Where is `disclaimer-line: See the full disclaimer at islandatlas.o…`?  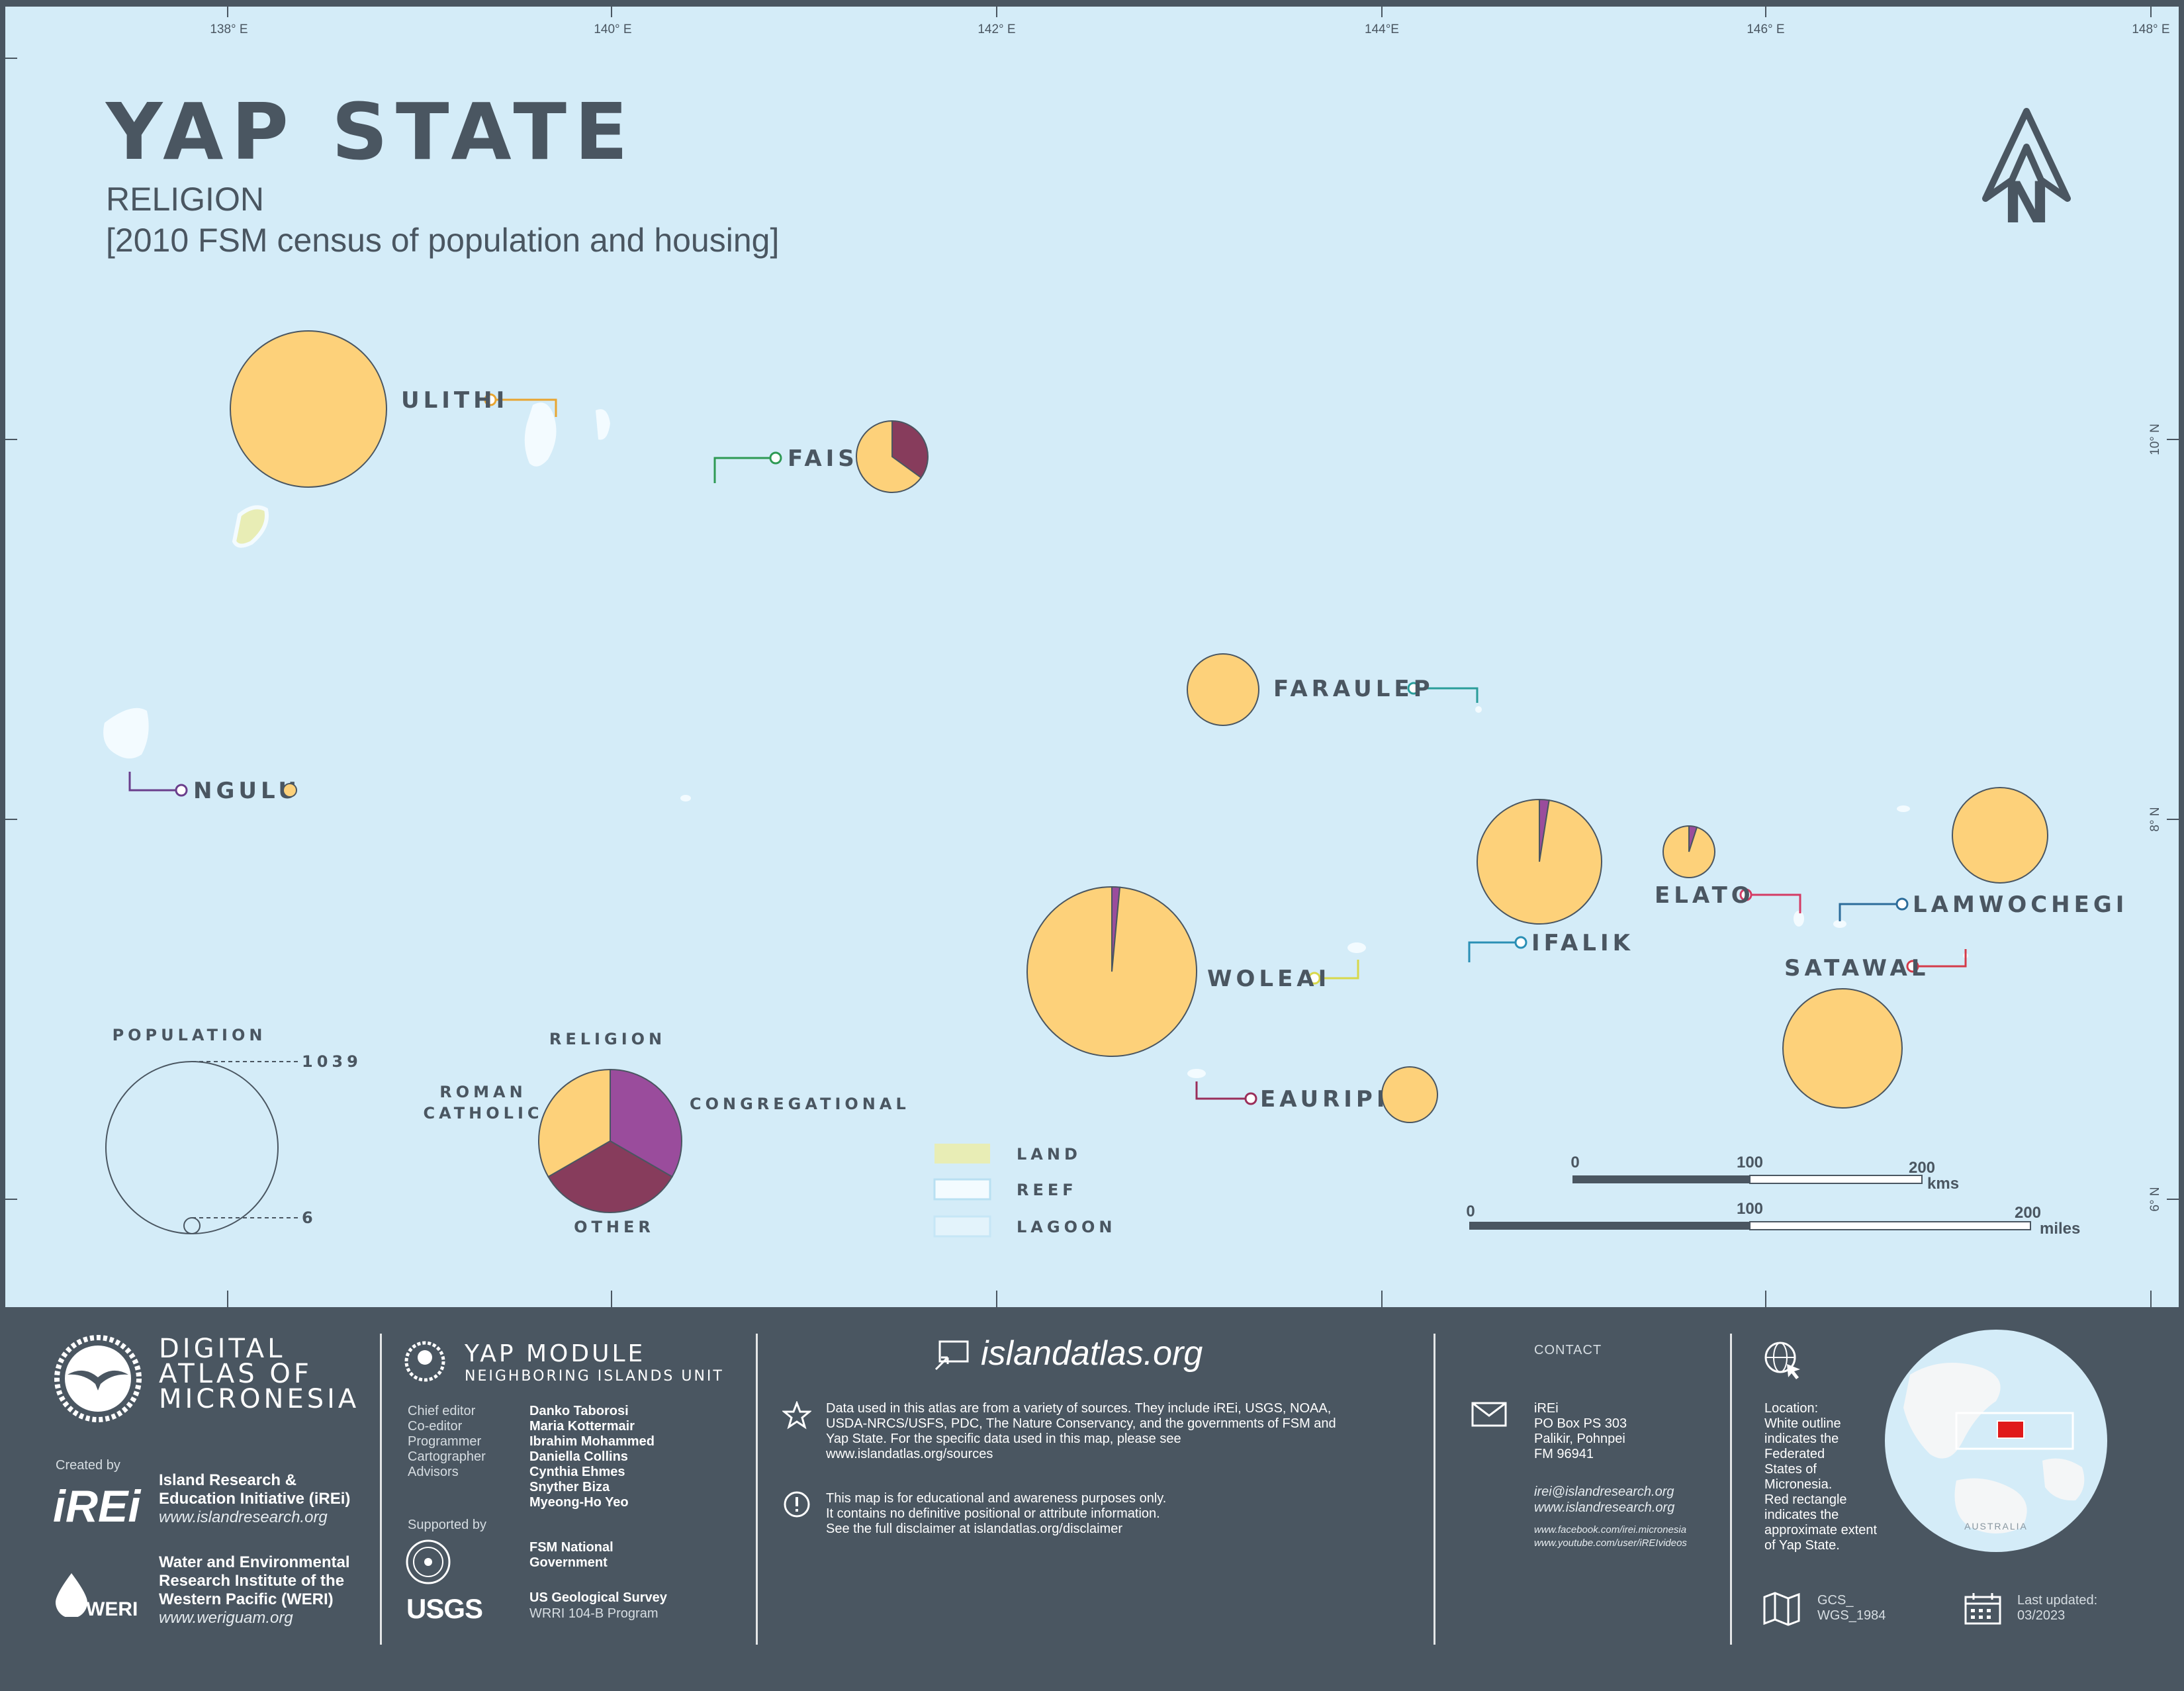 disclaimer-line: See the full disclaimer at islandatlas.o… is located at coordinates (996, 1530).